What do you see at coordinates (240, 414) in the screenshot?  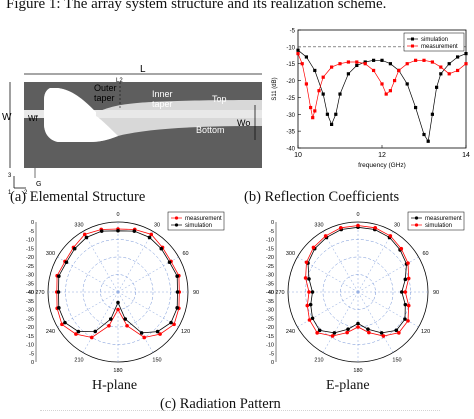 I see `cropped-text-remnant` at bounding box center [240, 414].